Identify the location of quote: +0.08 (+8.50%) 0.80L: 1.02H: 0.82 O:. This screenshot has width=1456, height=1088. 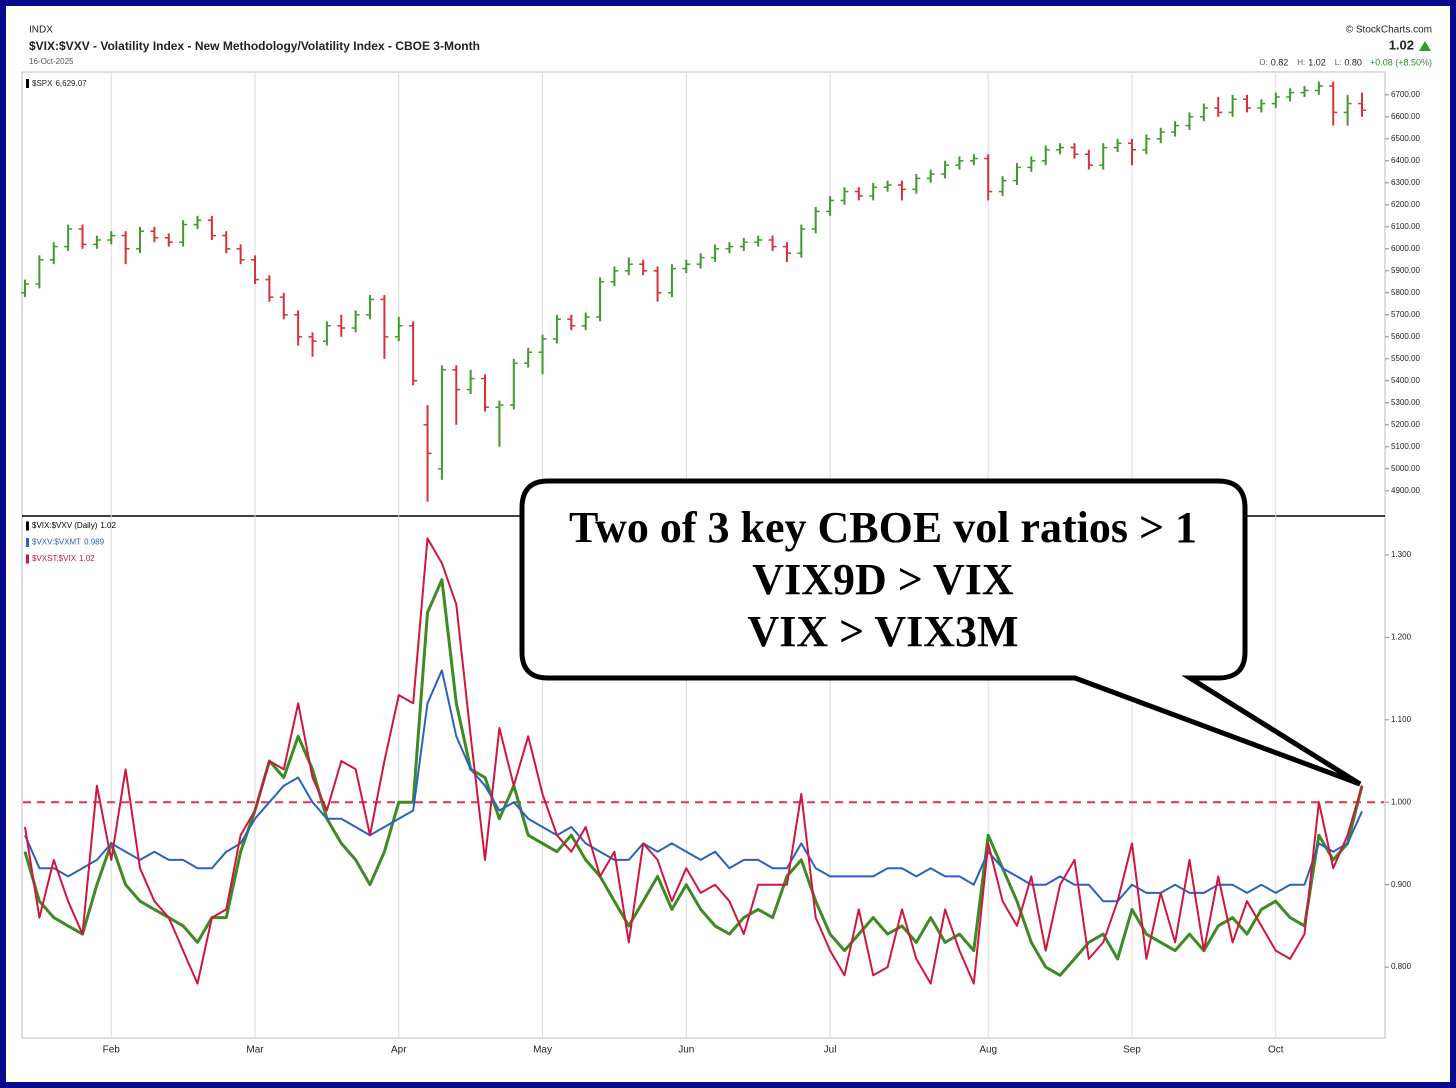
(1345, 62).